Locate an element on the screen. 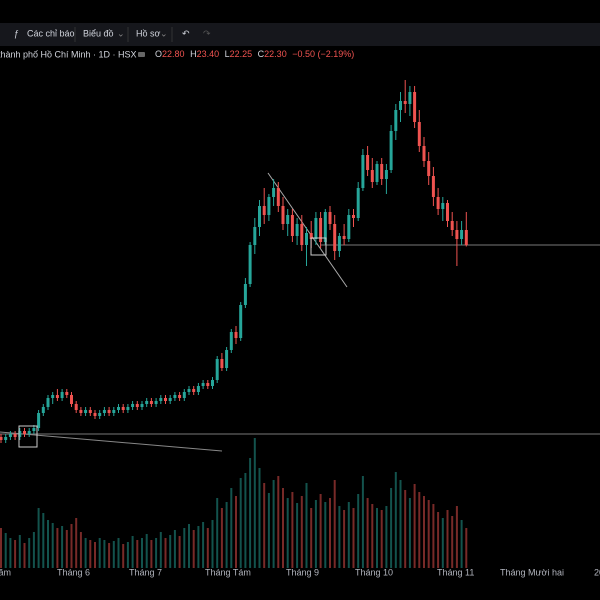 This screenshot has width=600, height=600. redo-button: ↷ is located at coordinates (207, 33).